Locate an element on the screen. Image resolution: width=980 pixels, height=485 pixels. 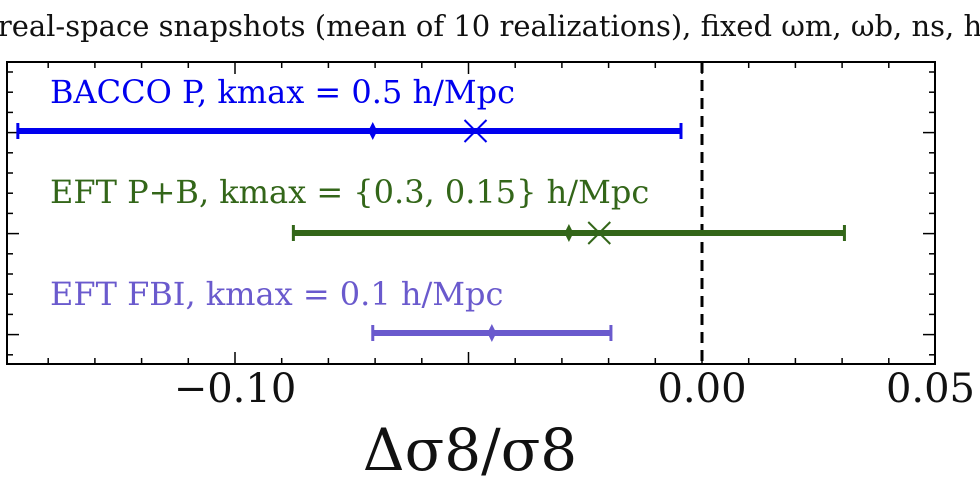
x-tick-label: 0.00 is located at coordinates (701, 389).